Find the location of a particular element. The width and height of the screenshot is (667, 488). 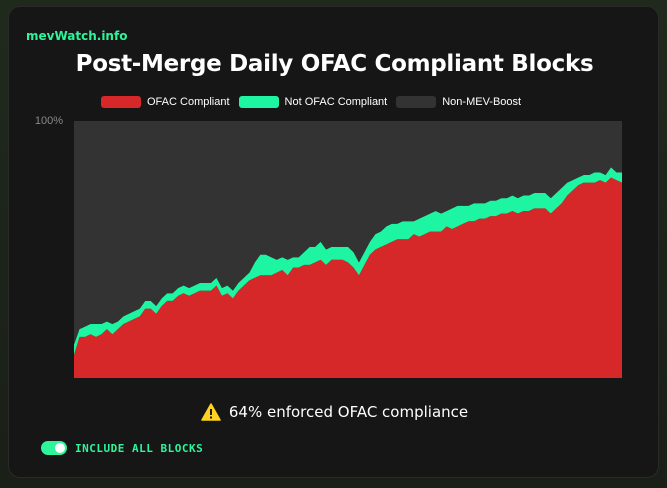

legend-item-non-mev: Non-MEV-Boost is located at coordinates (458, 102).